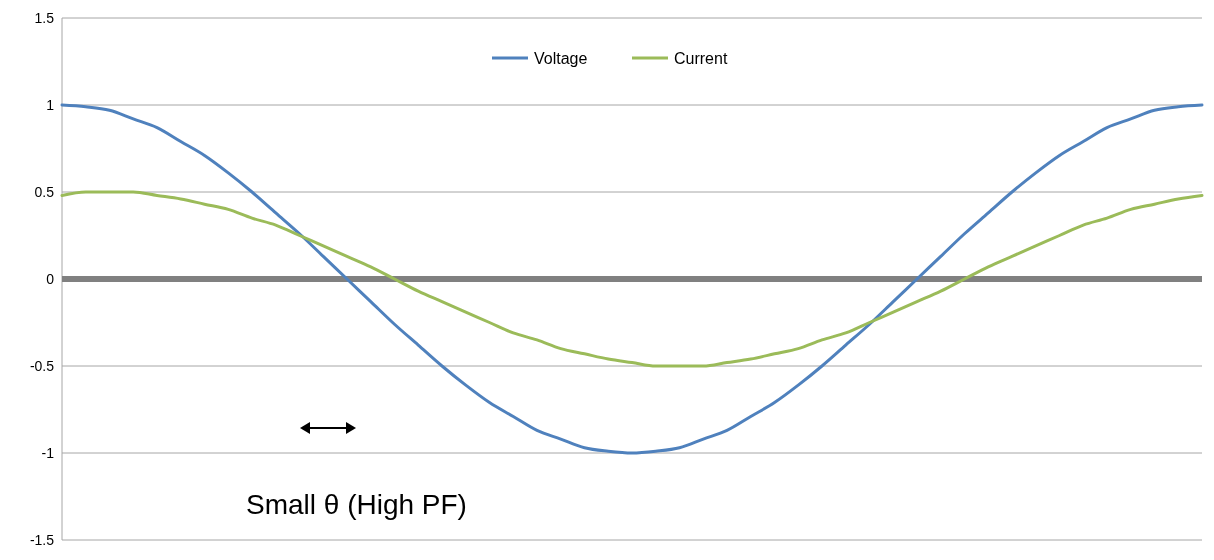  Describe the element at coordinates (44, 191) in the screenshot. I see `y-tick-label: 0.5` at that location.